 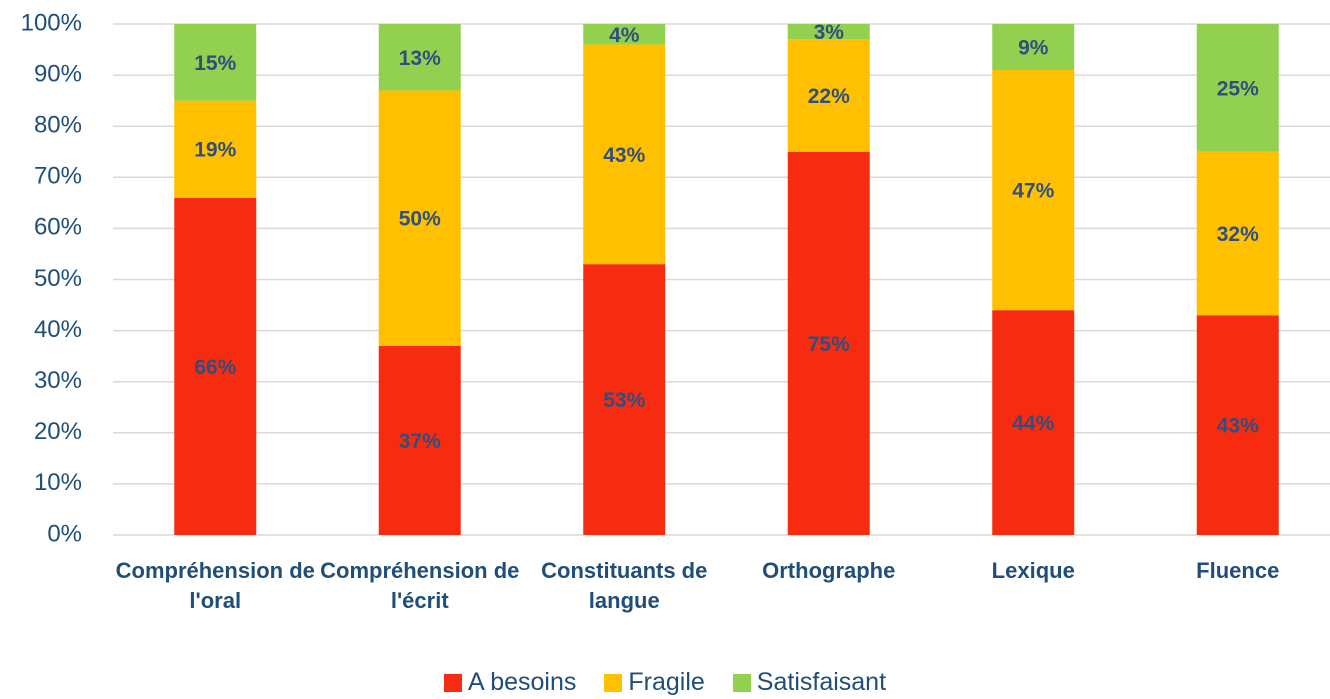 I want to click on y-tick-label: 100%, so click(x=51, y=22).